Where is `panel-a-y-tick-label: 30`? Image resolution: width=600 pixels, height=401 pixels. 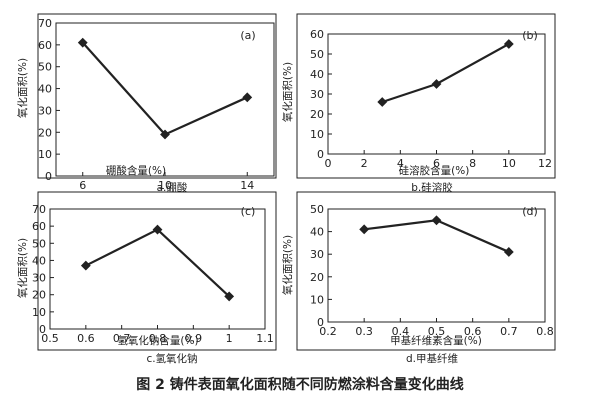
panel-a-y-tick-label: 30 is located at coordinates (45, 110).